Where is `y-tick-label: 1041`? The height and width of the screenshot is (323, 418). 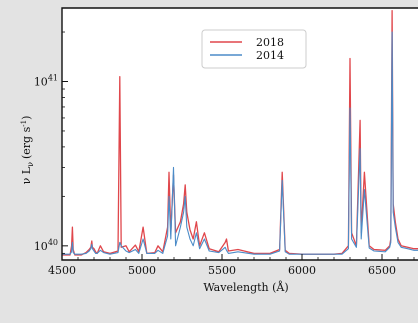 y-tick-label: 1041 is located at coordinates (46, 80).